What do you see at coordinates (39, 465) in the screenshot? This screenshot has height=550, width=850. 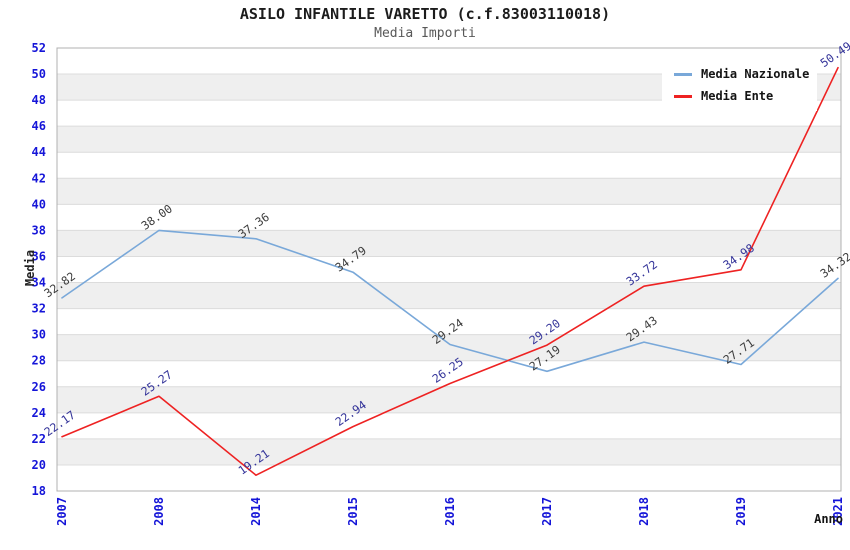 I see `y-tick-label: 20` at bounding box center [39, 465].